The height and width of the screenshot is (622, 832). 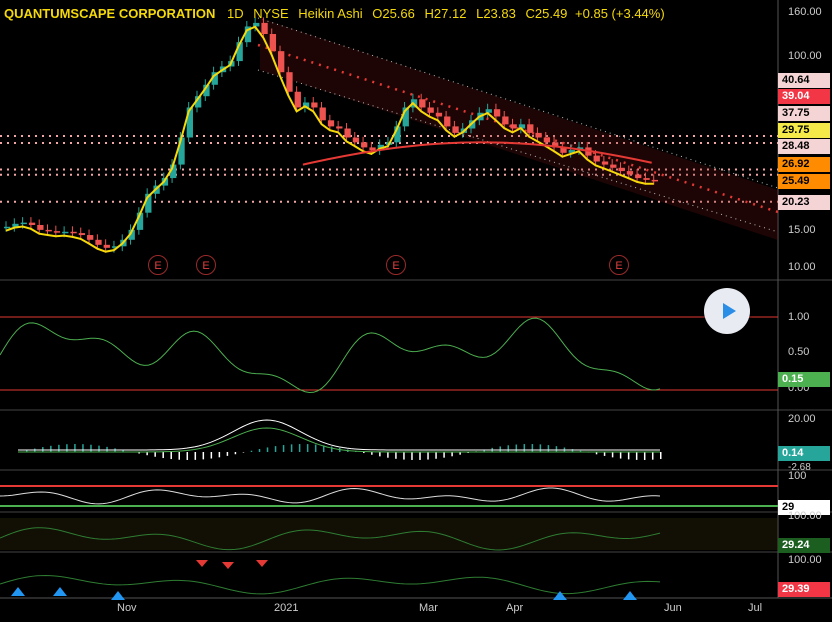 What do you see at coordinates (727, 311) in the screenshot?
I see `replay-play-button` at bounding box center [727, 311].